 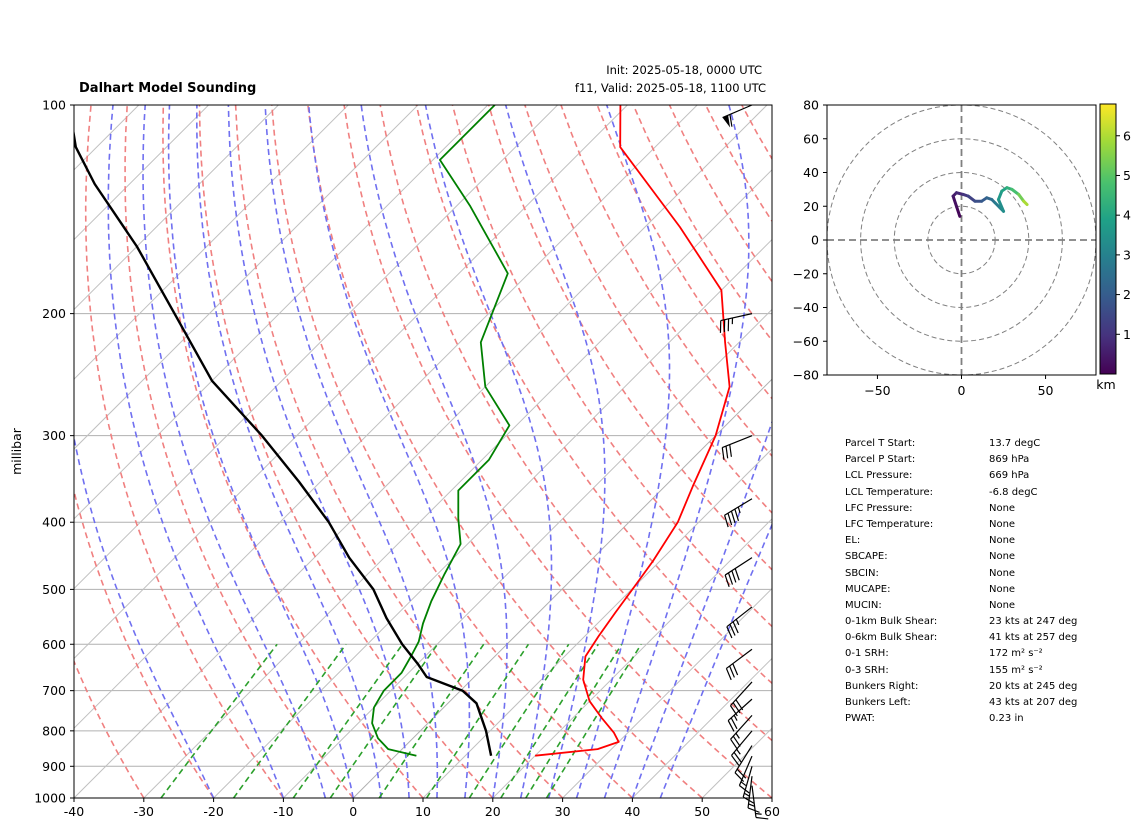 I want to click on parameter-row: MUCAPE: None, so click(x=990, y=591).